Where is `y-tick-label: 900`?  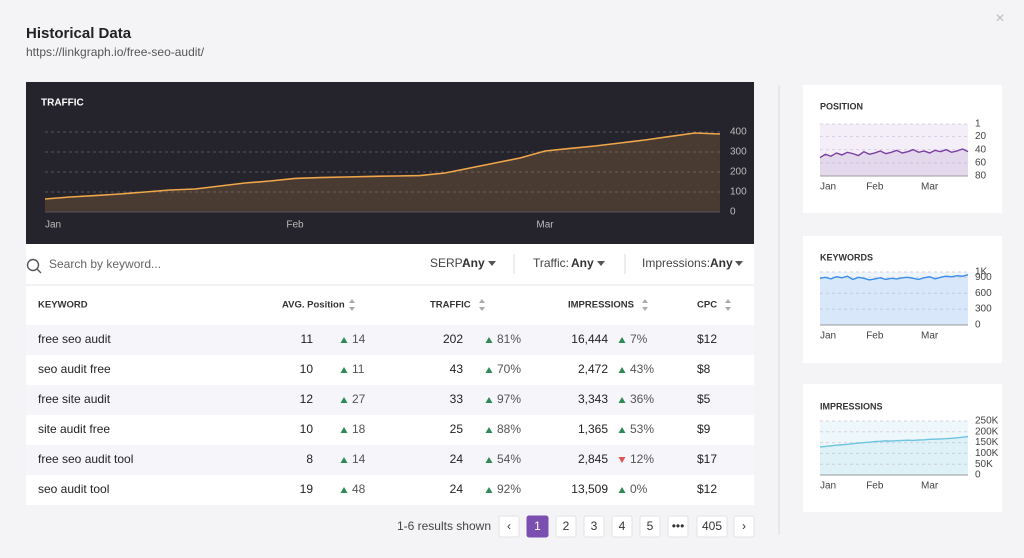 y-tick-label: 900 is located at coordinates (983, 277).